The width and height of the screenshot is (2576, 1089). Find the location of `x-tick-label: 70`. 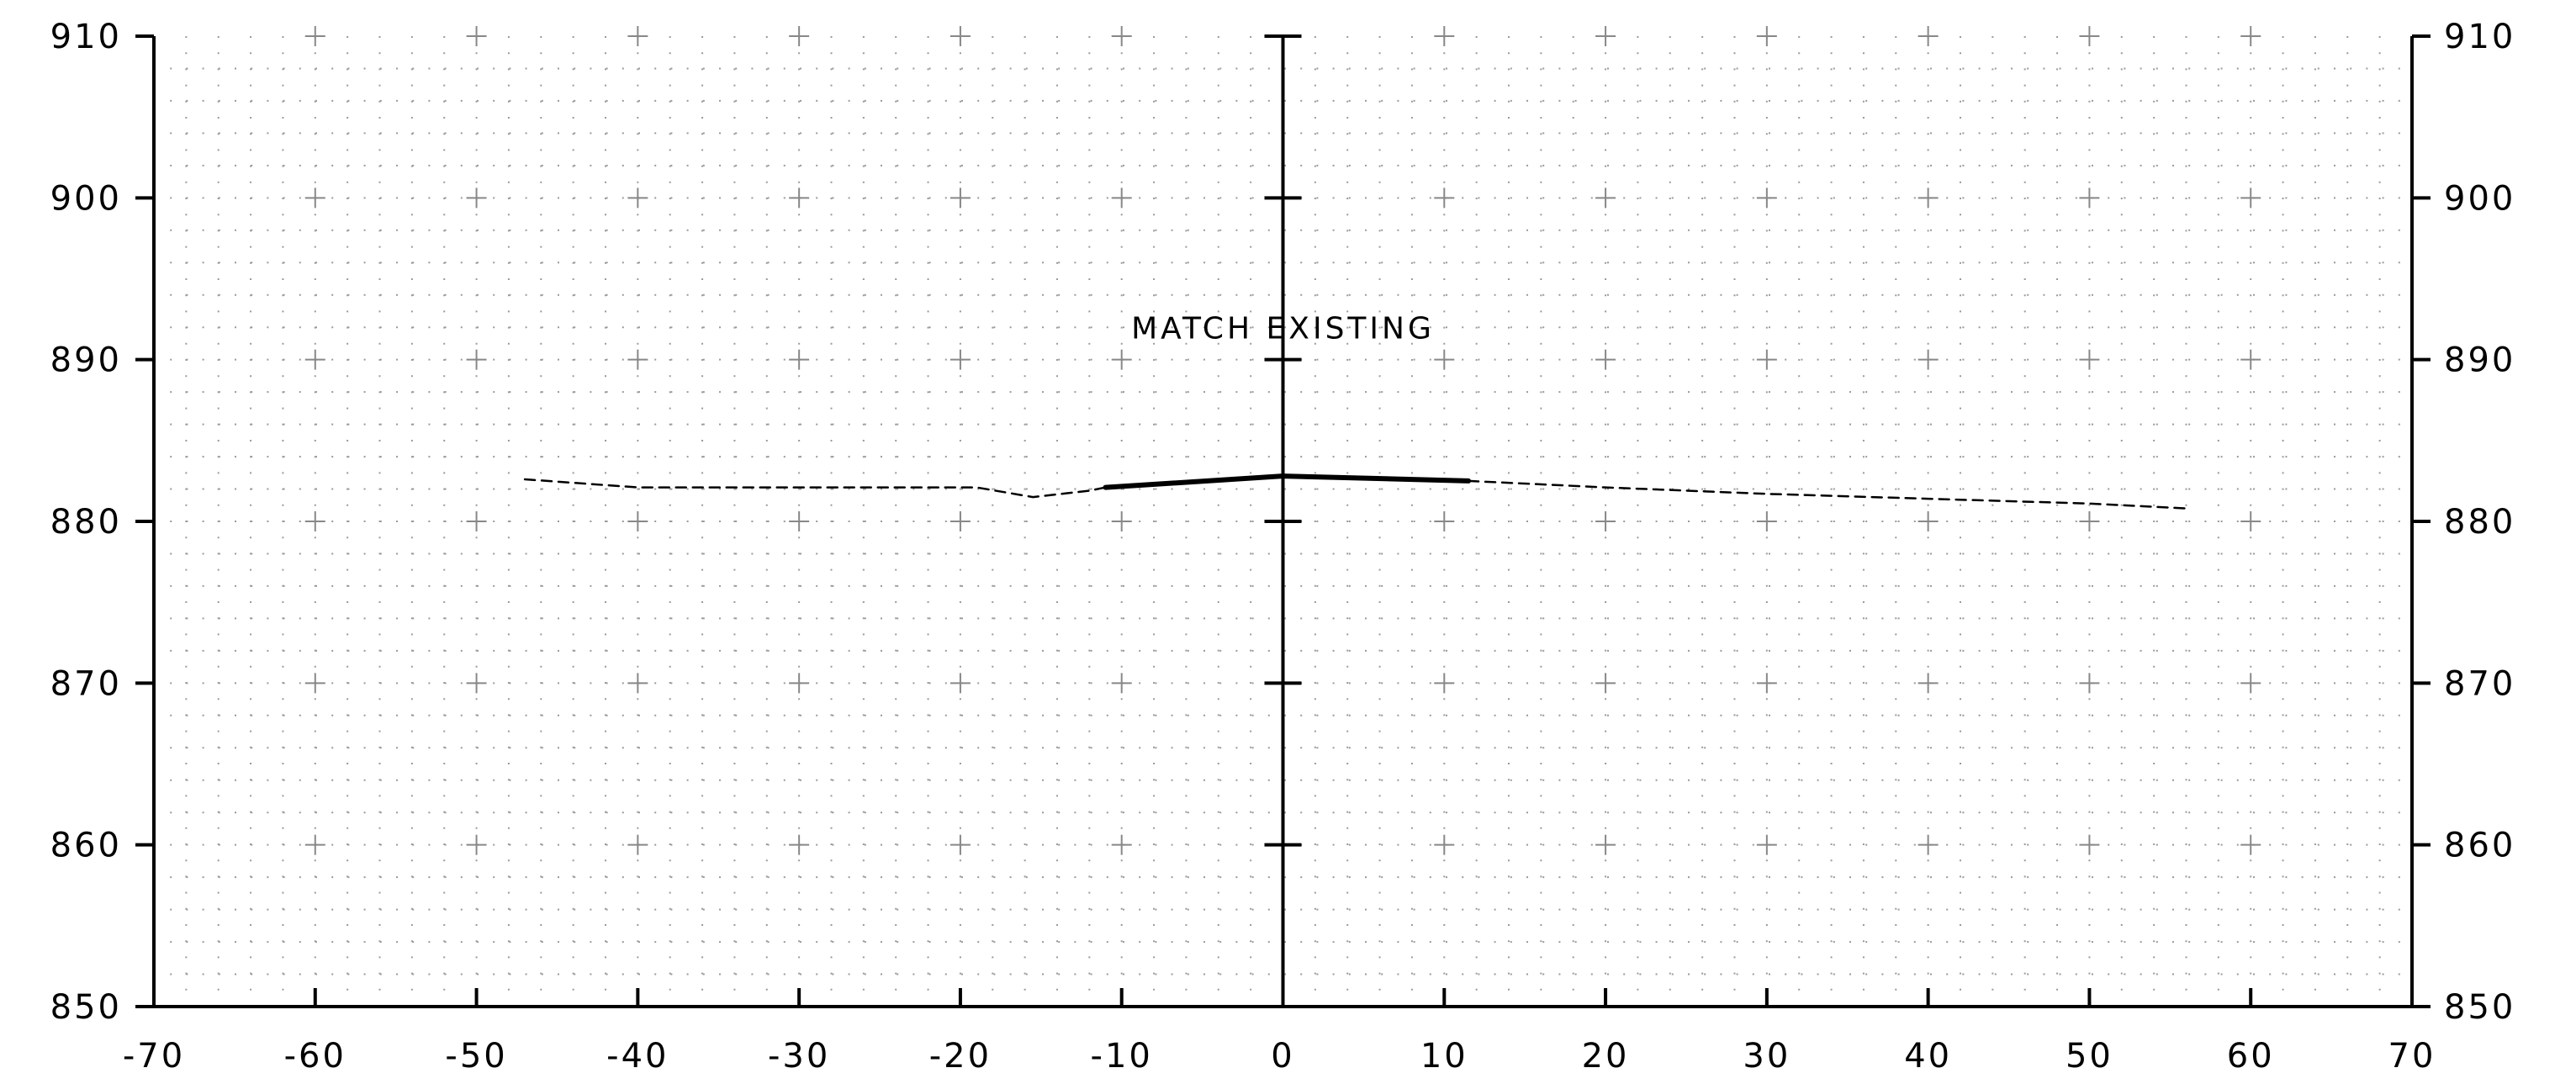

x-tick-label: 70 is located at coordinates (2412, 1056).